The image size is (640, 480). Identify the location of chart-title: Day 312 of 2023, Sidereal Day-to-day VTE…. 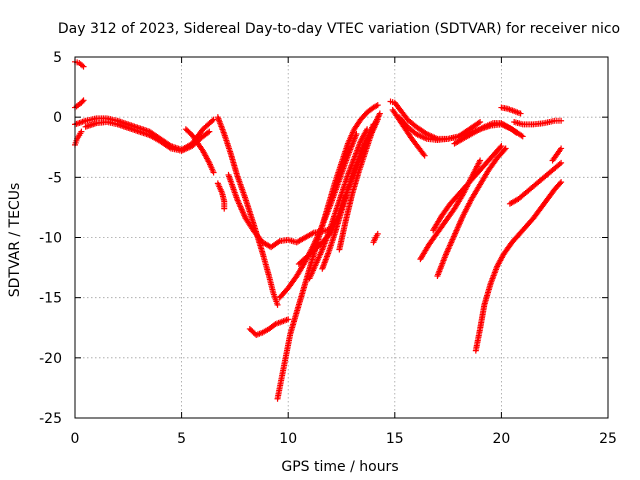
(339, 29).